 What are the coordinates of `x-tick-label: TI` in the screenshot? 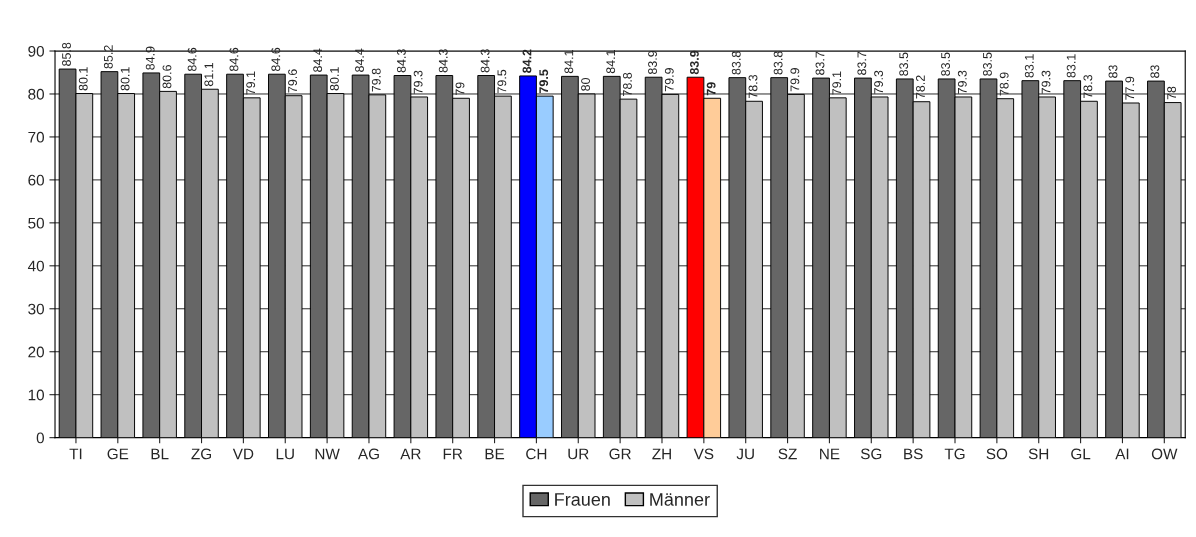 It's located at (75, 454).